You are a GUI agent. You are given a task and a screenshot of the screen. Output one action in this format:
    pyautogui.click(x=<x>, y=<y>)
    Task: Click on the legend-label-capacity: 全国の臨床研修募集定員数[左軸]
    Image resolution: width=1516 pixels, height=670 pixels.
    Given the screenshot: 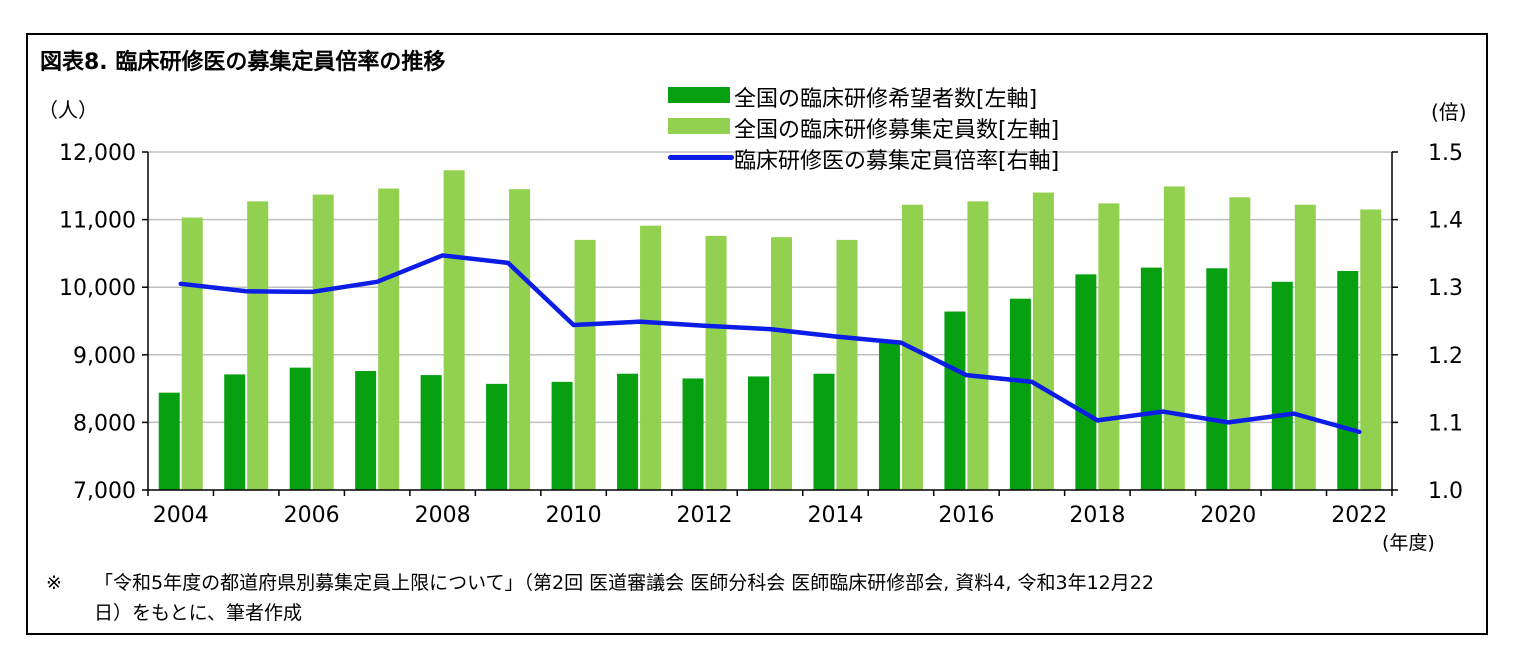 What is the action you would take?
    pyautogui.click(x=897, y=130)
    